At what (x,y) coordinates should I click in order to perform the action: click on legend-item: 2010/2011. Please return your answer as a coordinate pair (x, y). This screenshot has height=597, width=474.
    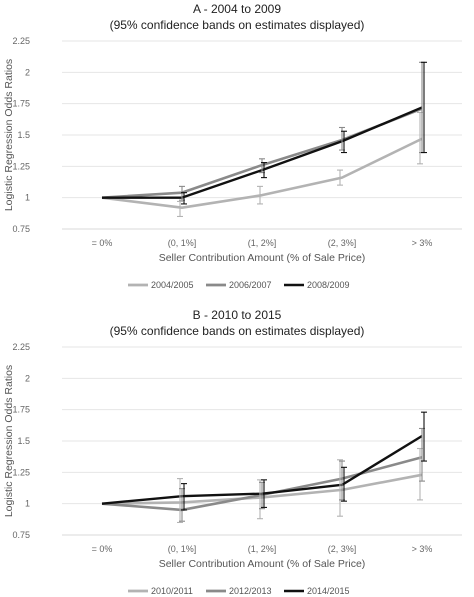
    Looking at the image, I should click on (160, 591).